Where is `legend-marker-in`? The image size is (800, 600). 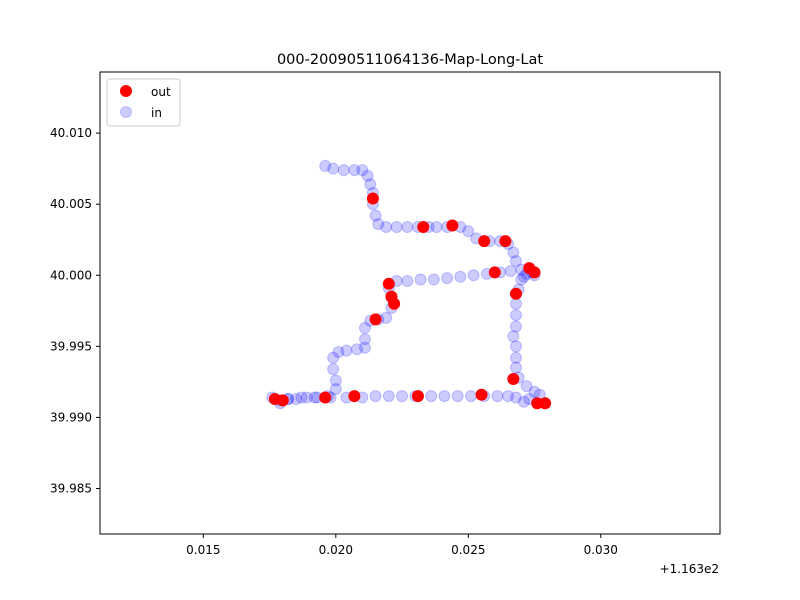 legend-marker-in is located at coordinates (126, 112).